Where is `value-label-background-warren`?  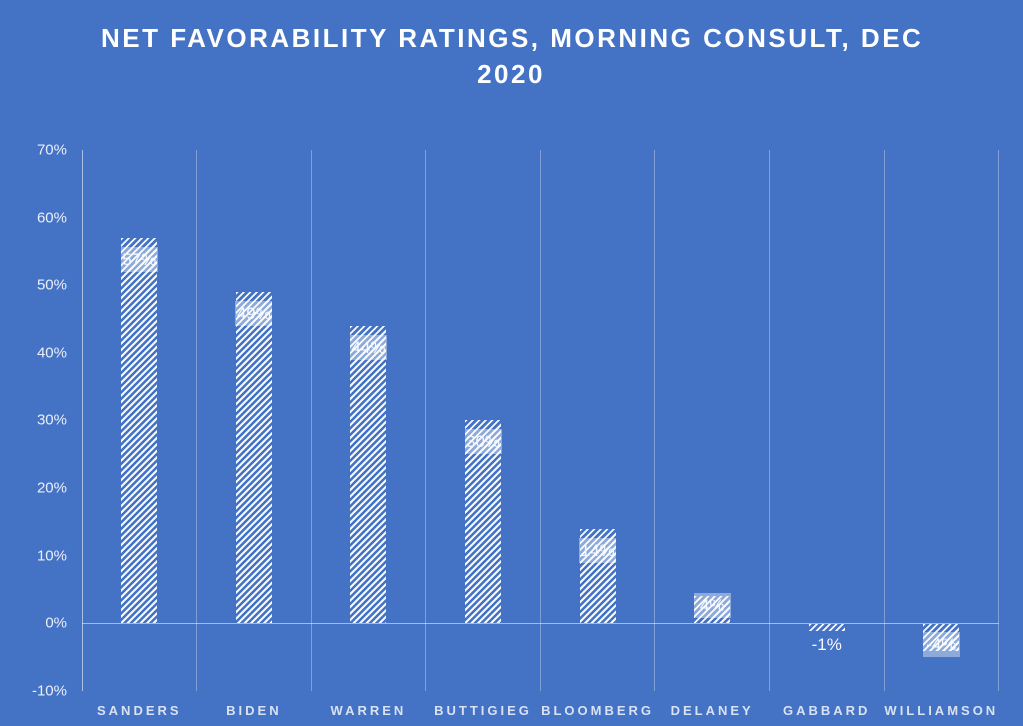 value-label-background-warren is located at coordinates (368, 347).